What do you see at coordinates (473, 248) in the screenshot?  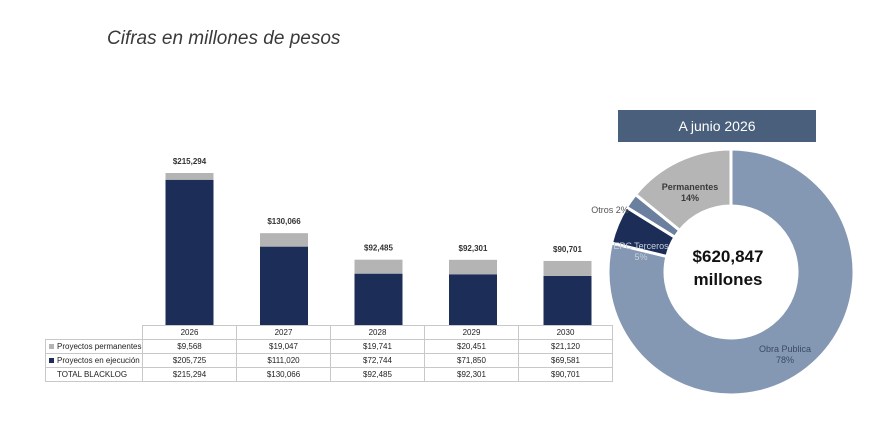 I see `bar-total-label-2029: $92,301` at bounding box center [473, 248].